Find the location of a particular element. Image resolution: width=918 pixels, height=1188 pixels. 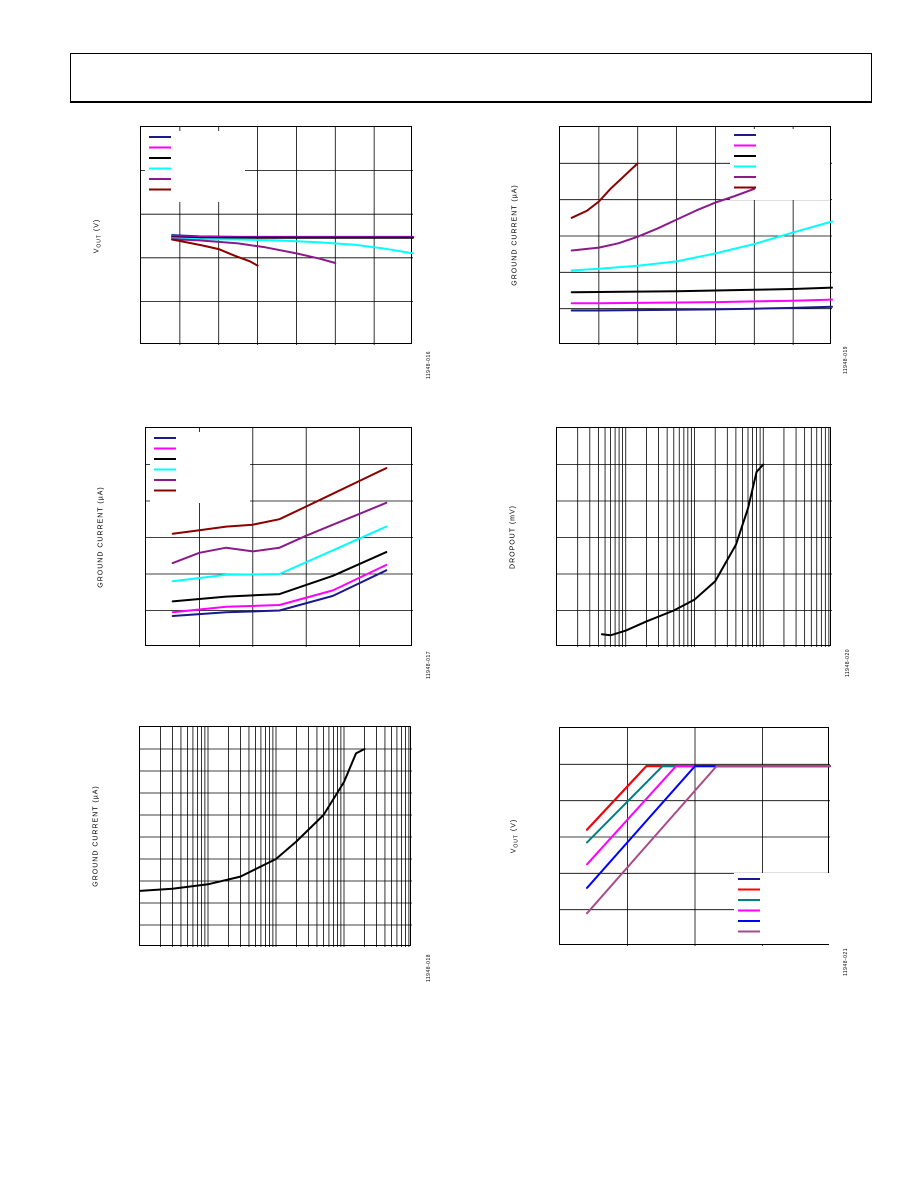

chart-vout-right is located at coordinates (696, 836).